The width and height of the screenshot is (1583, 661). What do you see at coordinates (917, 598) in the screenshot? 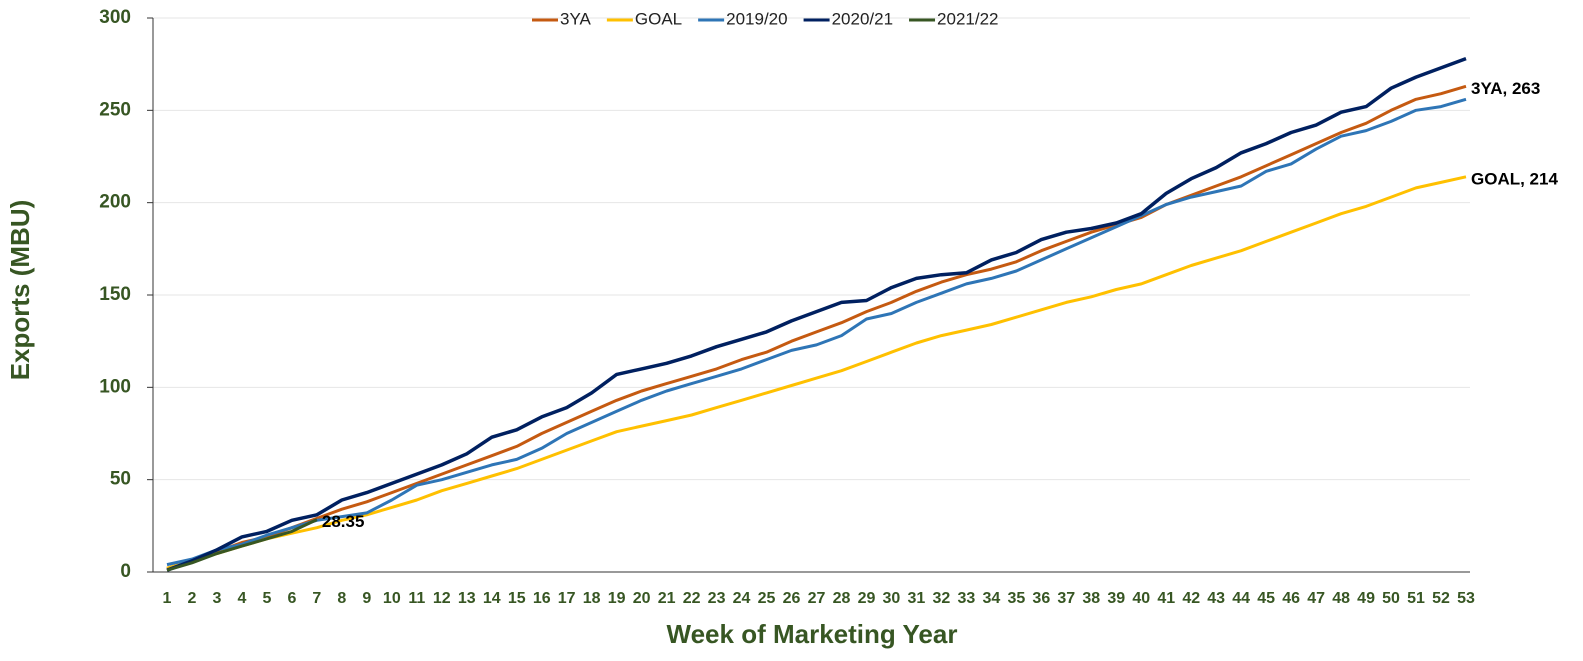
I see `x-tick-label: 31` at bounding box center [917, 598].